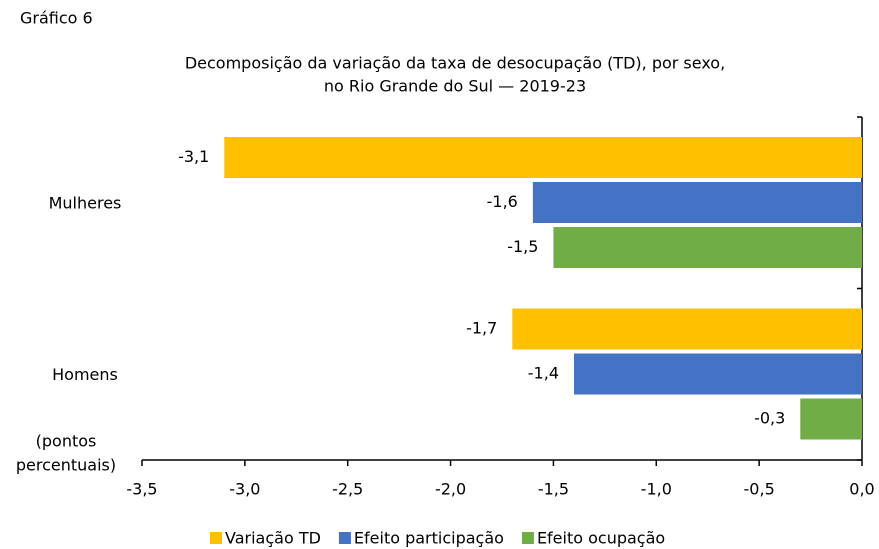 This screenshot has height=549, width=879. I want to click on chart-title: no Rio Grande do Sul — 2019-23, so click(455, 86).